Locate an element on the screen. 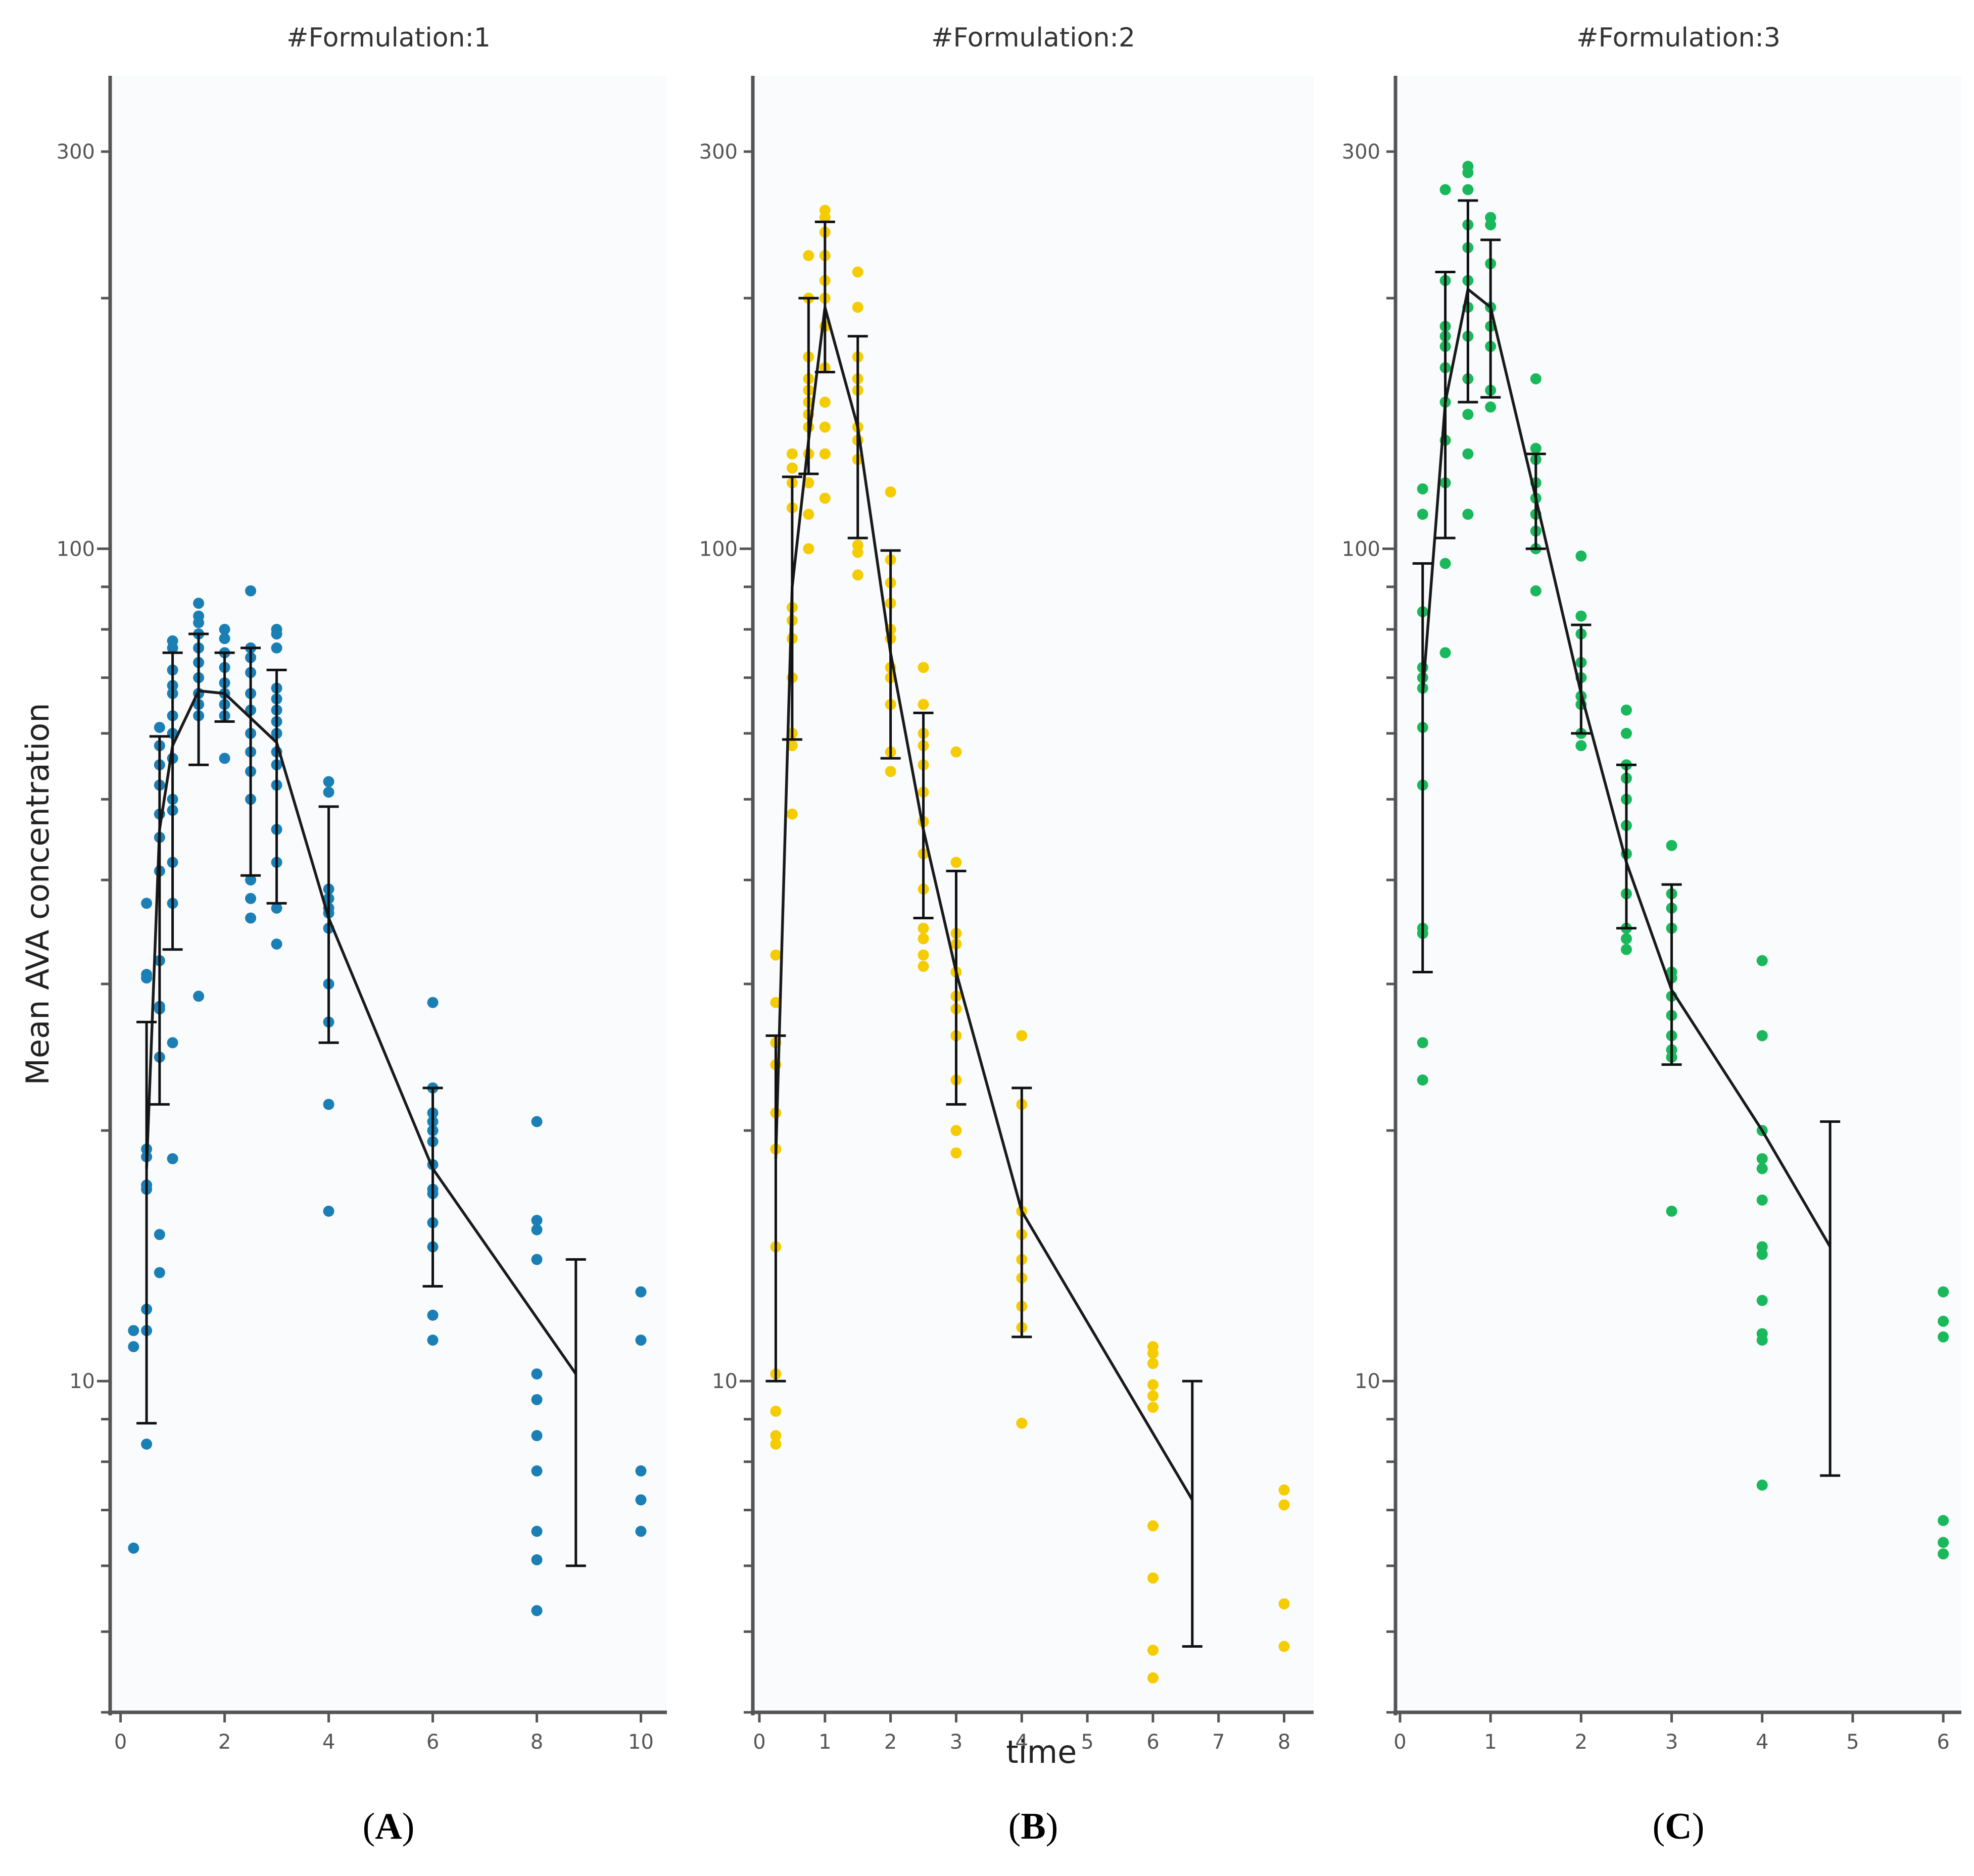  data-marks is located at coordinates (387, 1100).